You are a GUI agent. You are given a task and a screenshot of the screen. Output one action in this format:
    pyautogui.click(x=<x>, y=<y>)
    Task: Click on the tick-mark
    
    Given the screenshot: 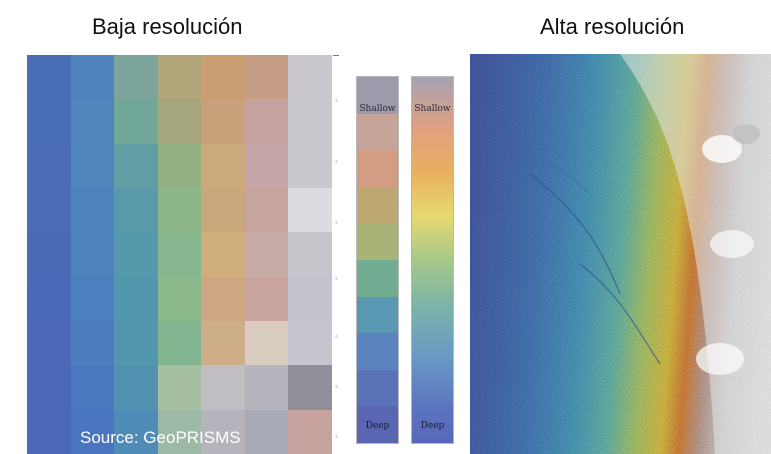 What is the action you would take?
    pyautogui.click(x=336, y=55)
    